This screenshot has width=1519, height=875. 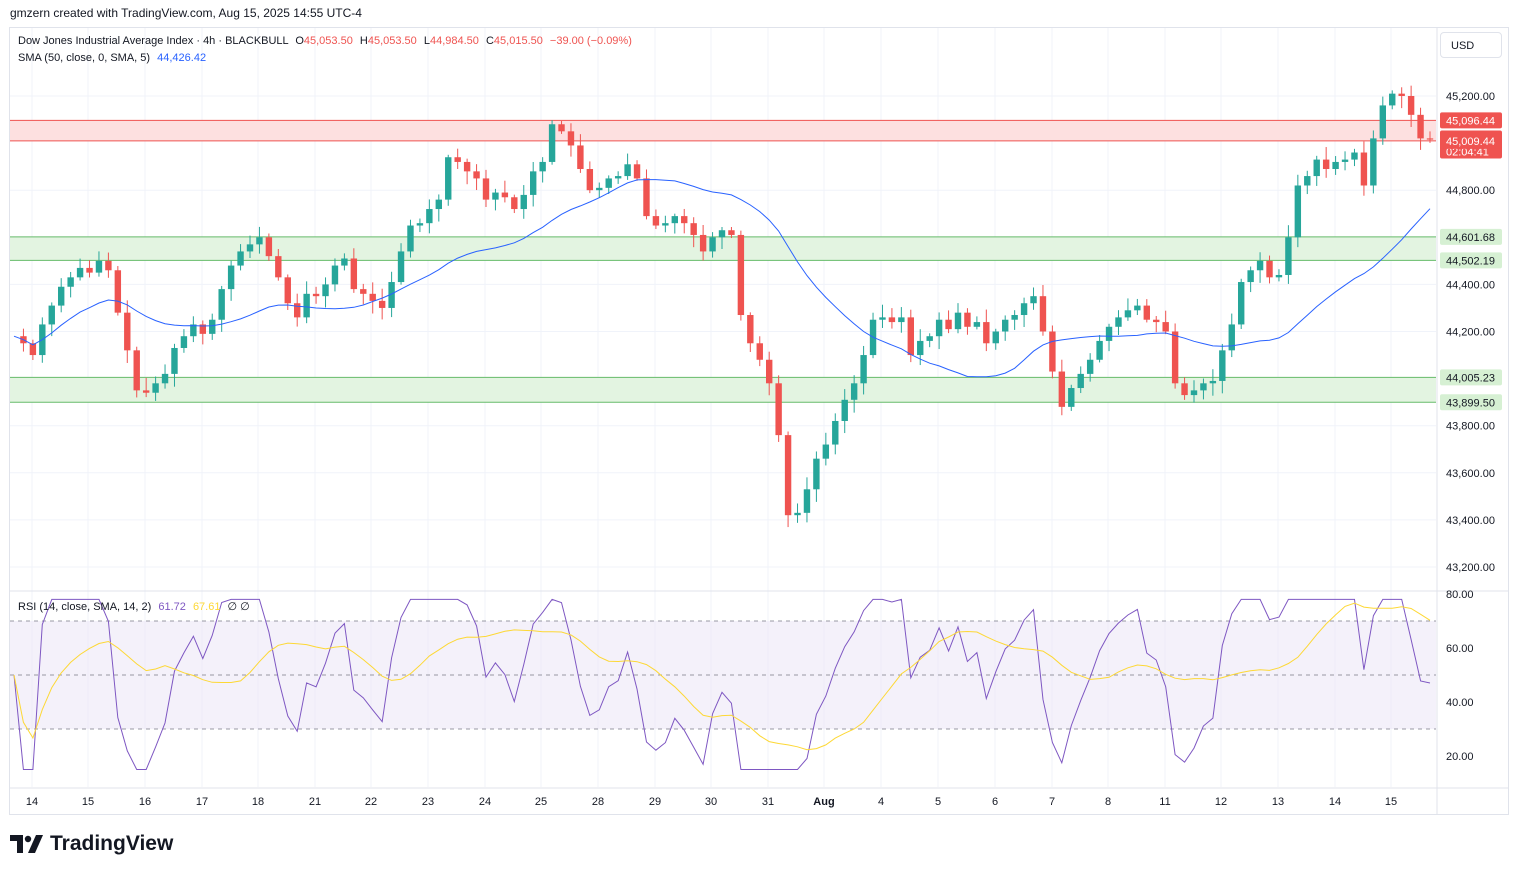 What do you see at coordinates (112, 843) in the screenshot?
I see `brand-name: TradingView` at bounding box center [112, 843].